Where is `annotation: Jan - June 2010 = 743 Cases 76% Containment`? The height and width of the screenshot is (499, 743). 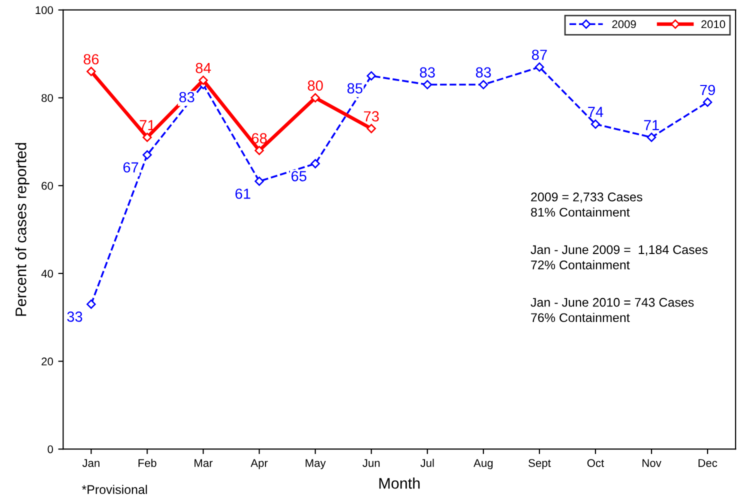 annotation: Jan - June 2010 = 743 Cases 76% Containment is located at coordinates (612, 310).